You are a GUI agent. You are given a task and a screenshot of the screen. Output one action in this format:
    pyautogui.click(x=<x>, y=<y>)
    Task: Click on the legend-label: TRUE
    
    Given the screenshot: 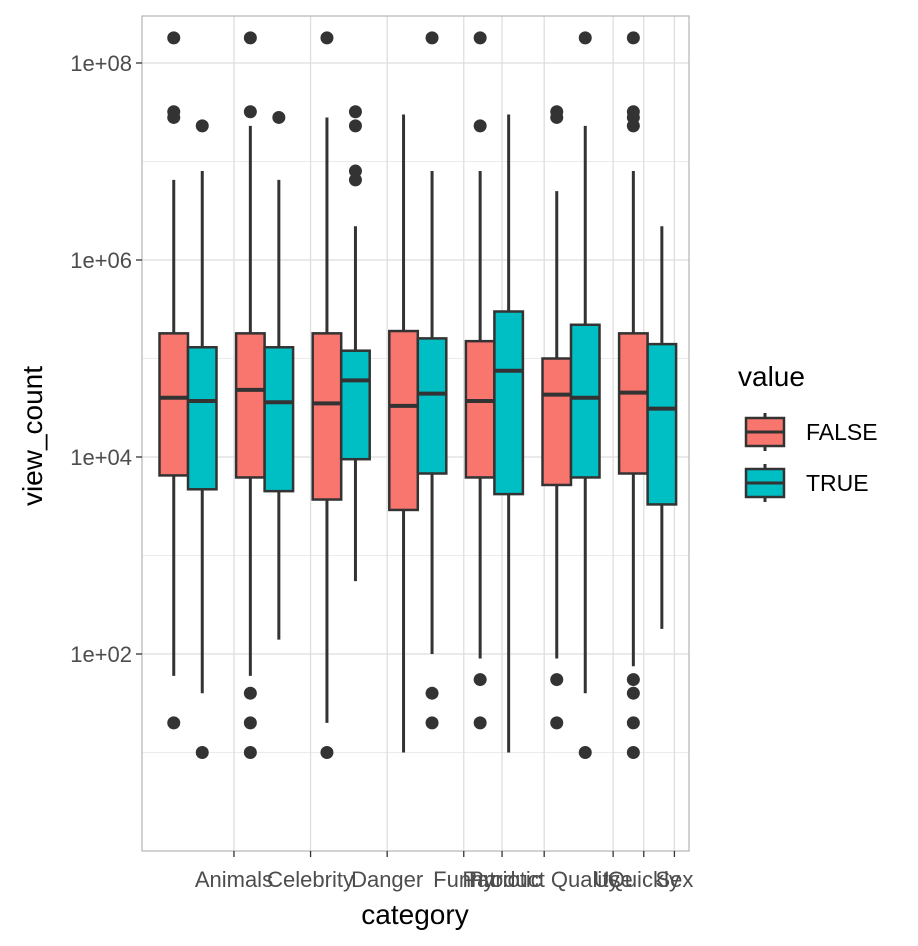 What is the action you would take?
    pyautogui.click(x=837, y=483)
    